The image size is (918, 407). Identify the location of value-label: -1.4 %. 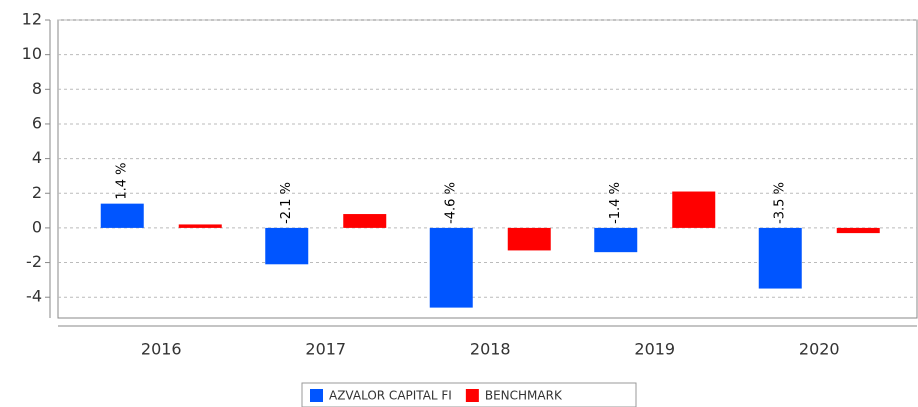
(615, 203).